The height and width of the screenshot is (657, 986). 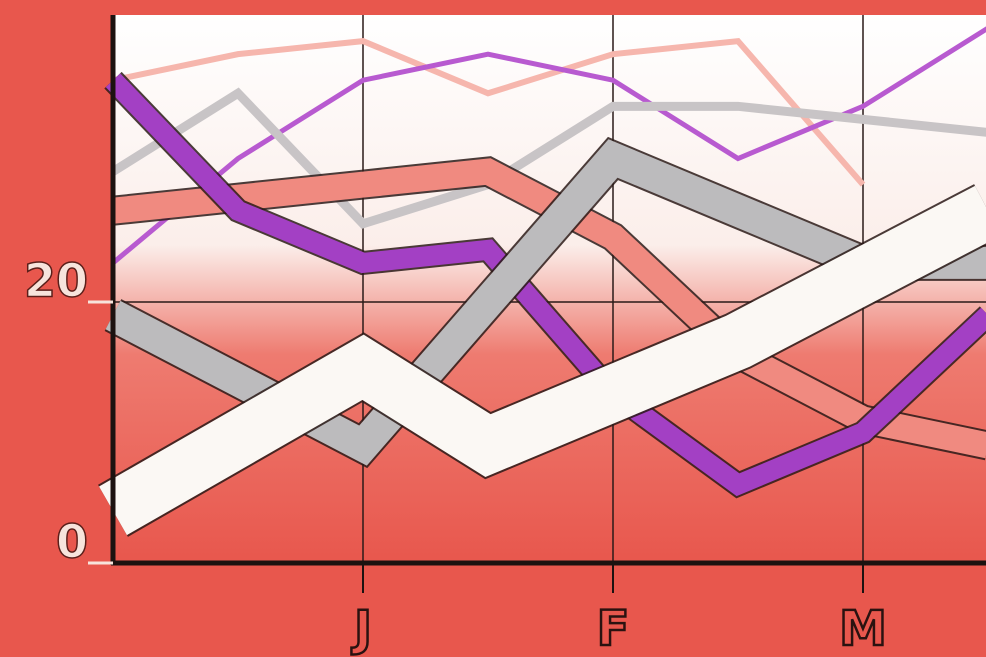 What do you see at coordinates (613, 629) in the screenshot?
I see `x-tick-label: F` at bounding box center [613, 629].